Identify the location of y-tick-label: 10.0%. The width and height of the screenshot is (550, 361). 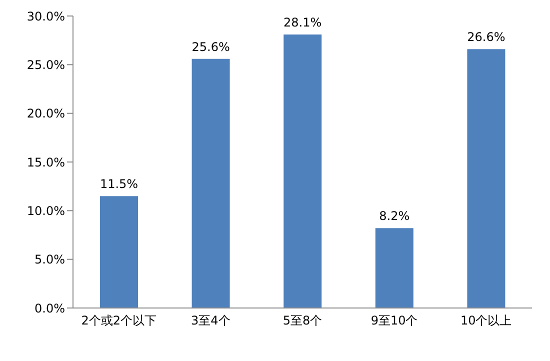
(45, 211).